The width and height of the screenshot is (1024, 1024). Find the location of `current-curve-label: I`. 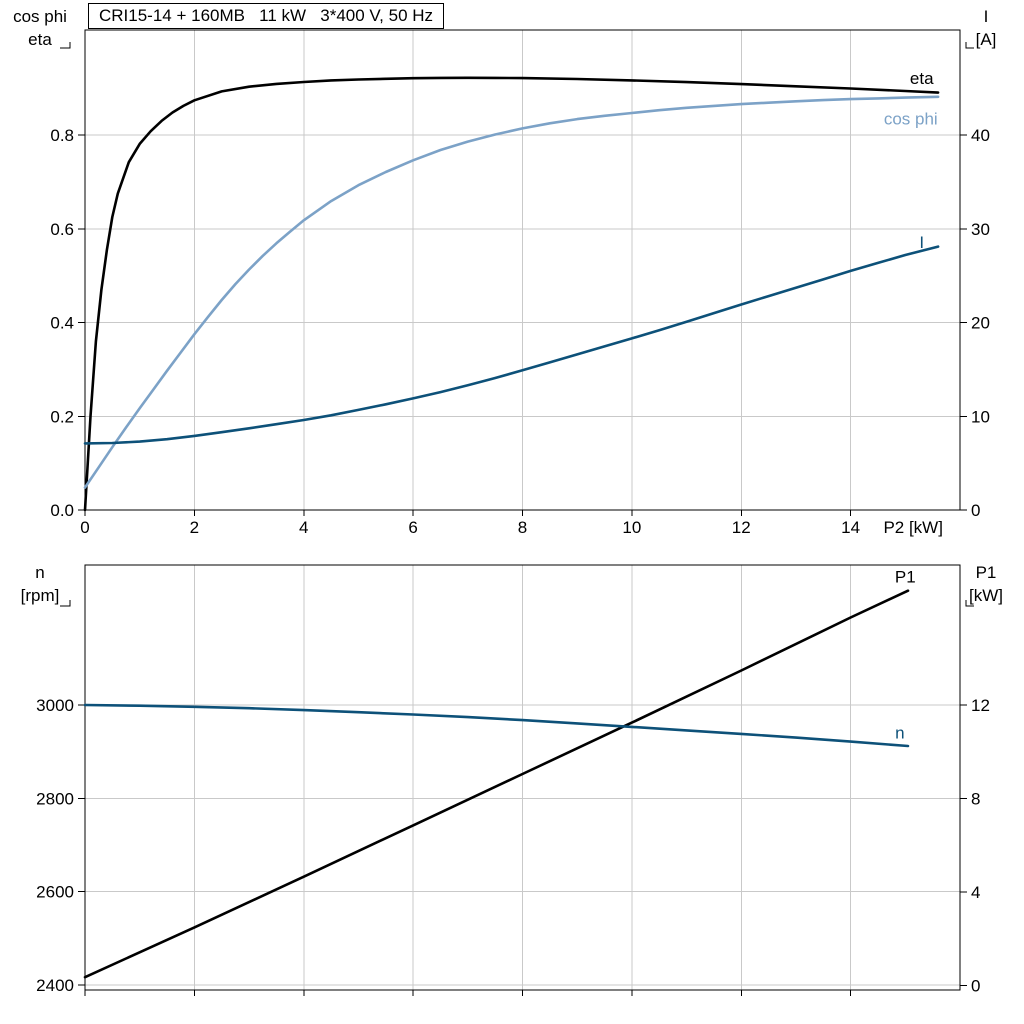

current-curve-label: I is located at coordinates (921, 242).